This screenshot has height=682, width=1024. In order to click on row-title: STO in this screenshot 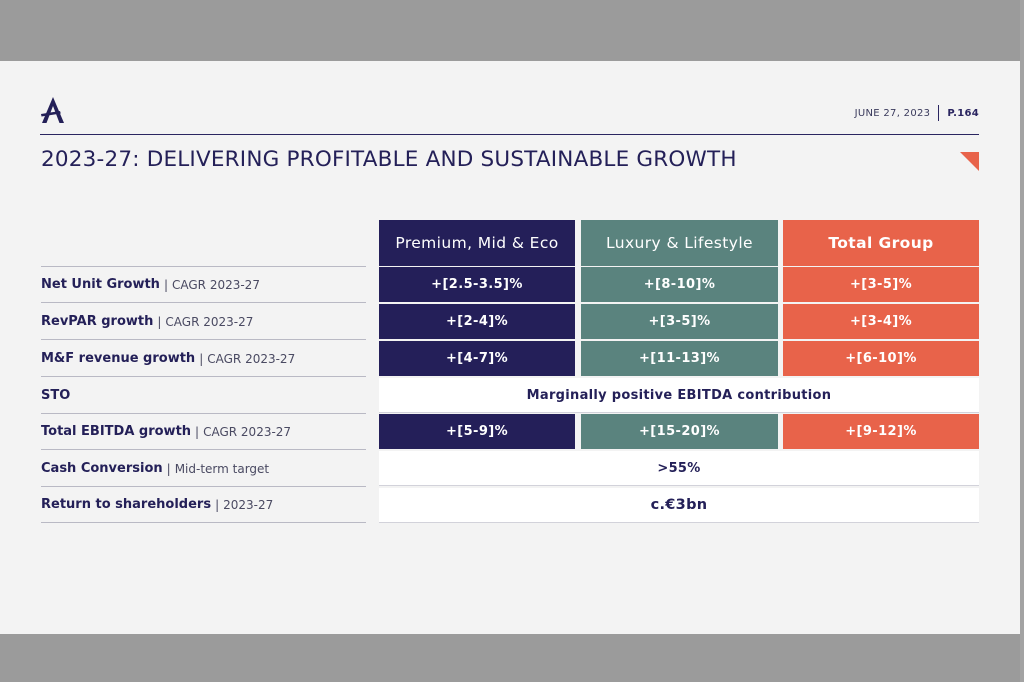, I will do `click(56, 395)`.